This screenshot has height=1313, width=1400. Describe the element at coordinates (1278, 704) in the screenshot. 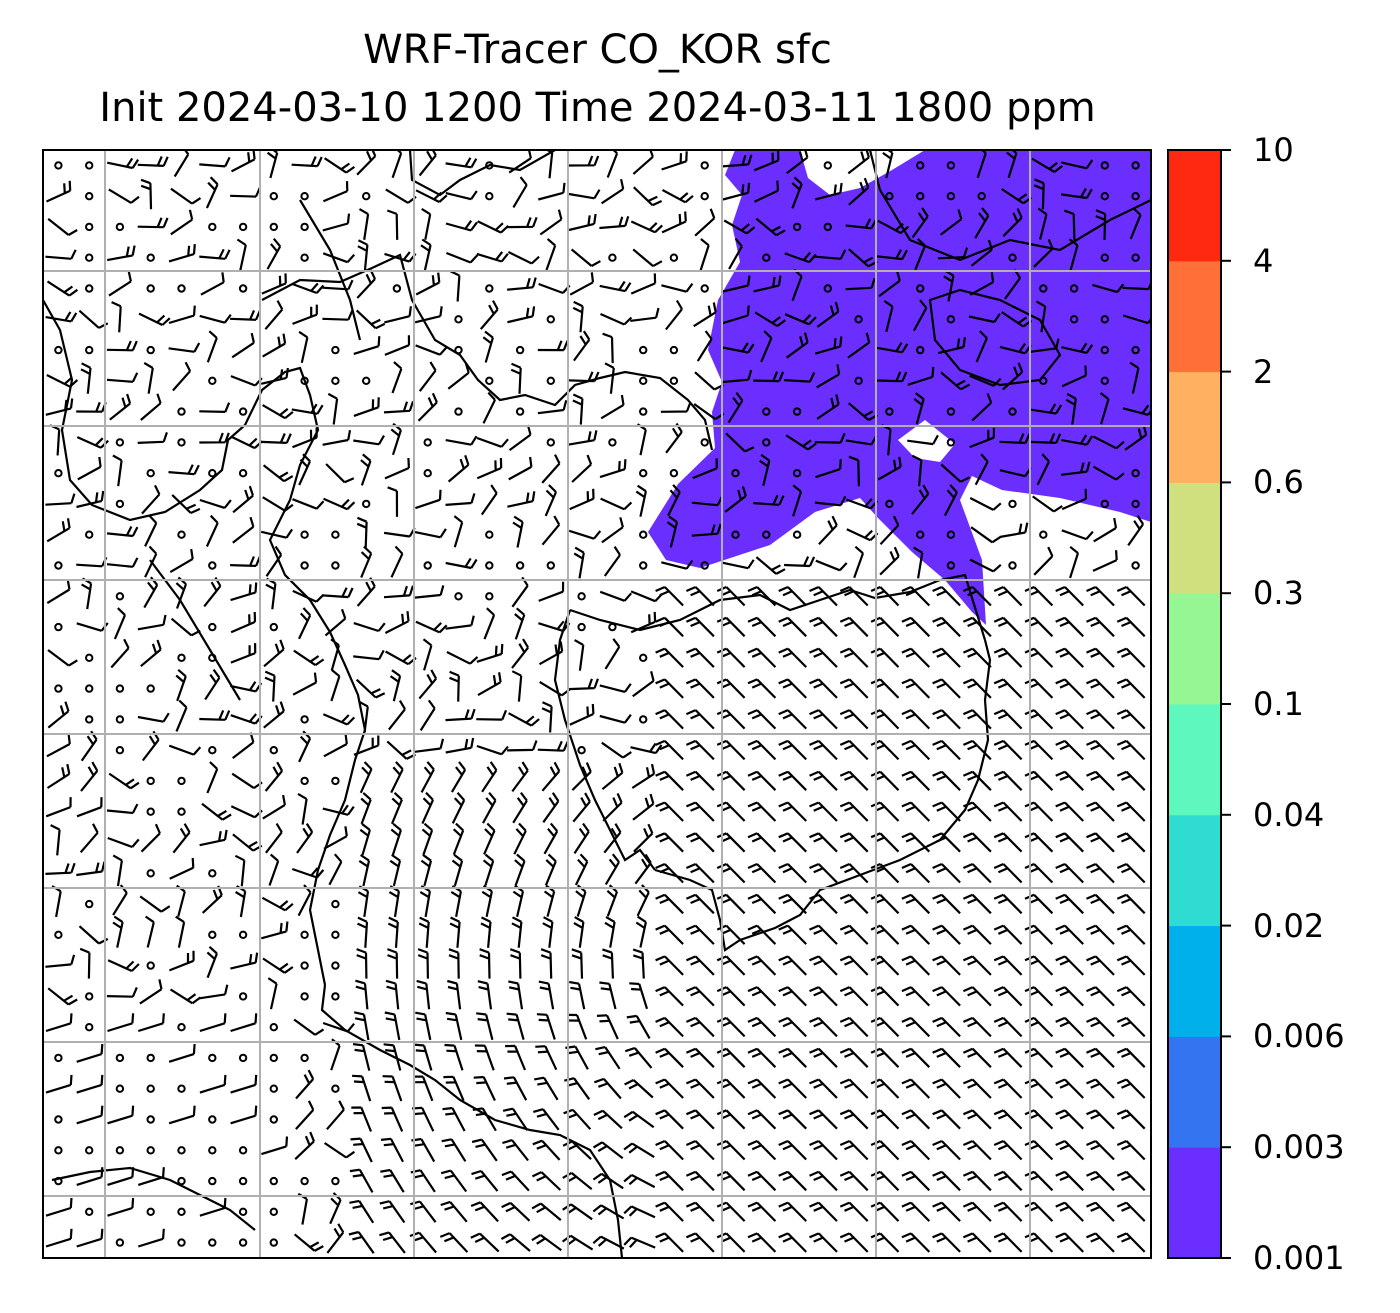

I see `colorbar-tick-label: 0.1` at that location.